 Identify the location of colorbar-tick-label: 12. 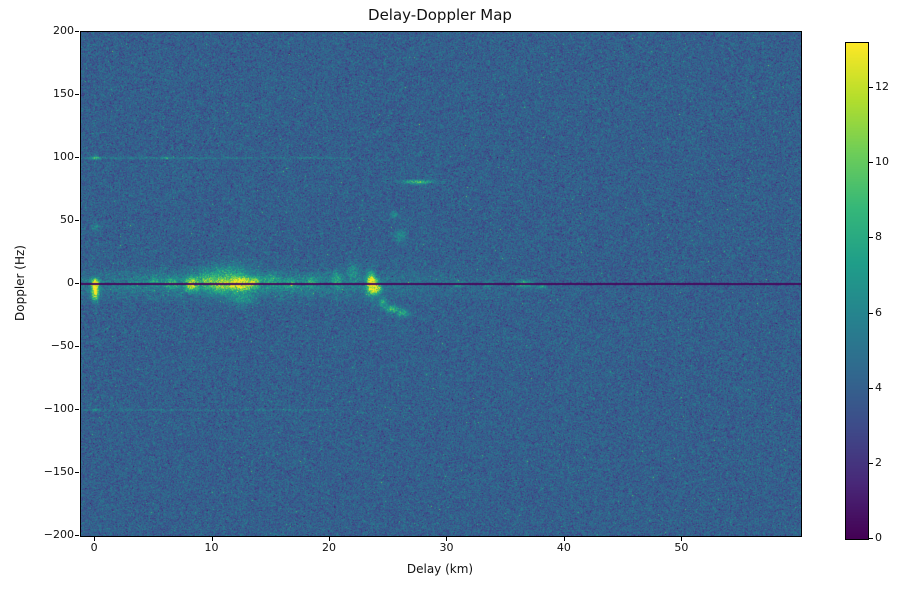
(882, 87).